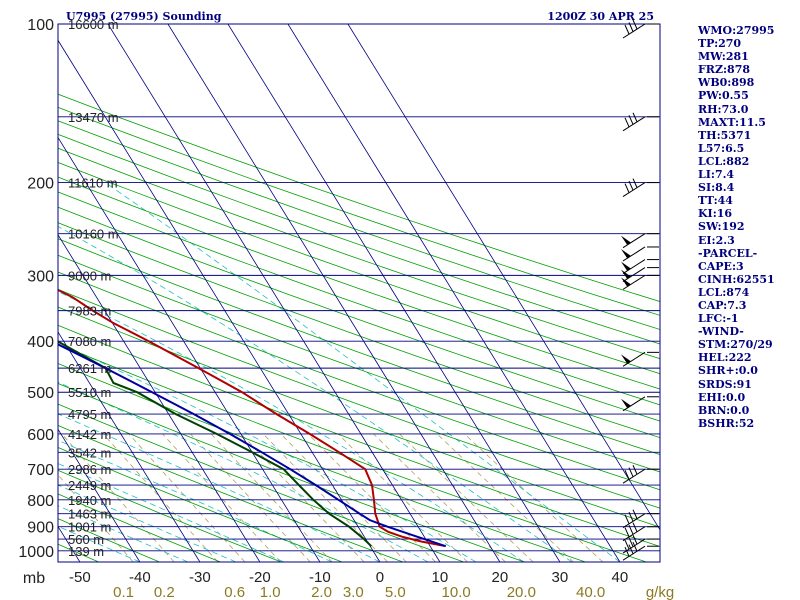 The width and height of the screenshot is (800, 600). Describe the element at coordinates (724, 161) in the screenshot. I see `index-item: LCL:882` at that location.